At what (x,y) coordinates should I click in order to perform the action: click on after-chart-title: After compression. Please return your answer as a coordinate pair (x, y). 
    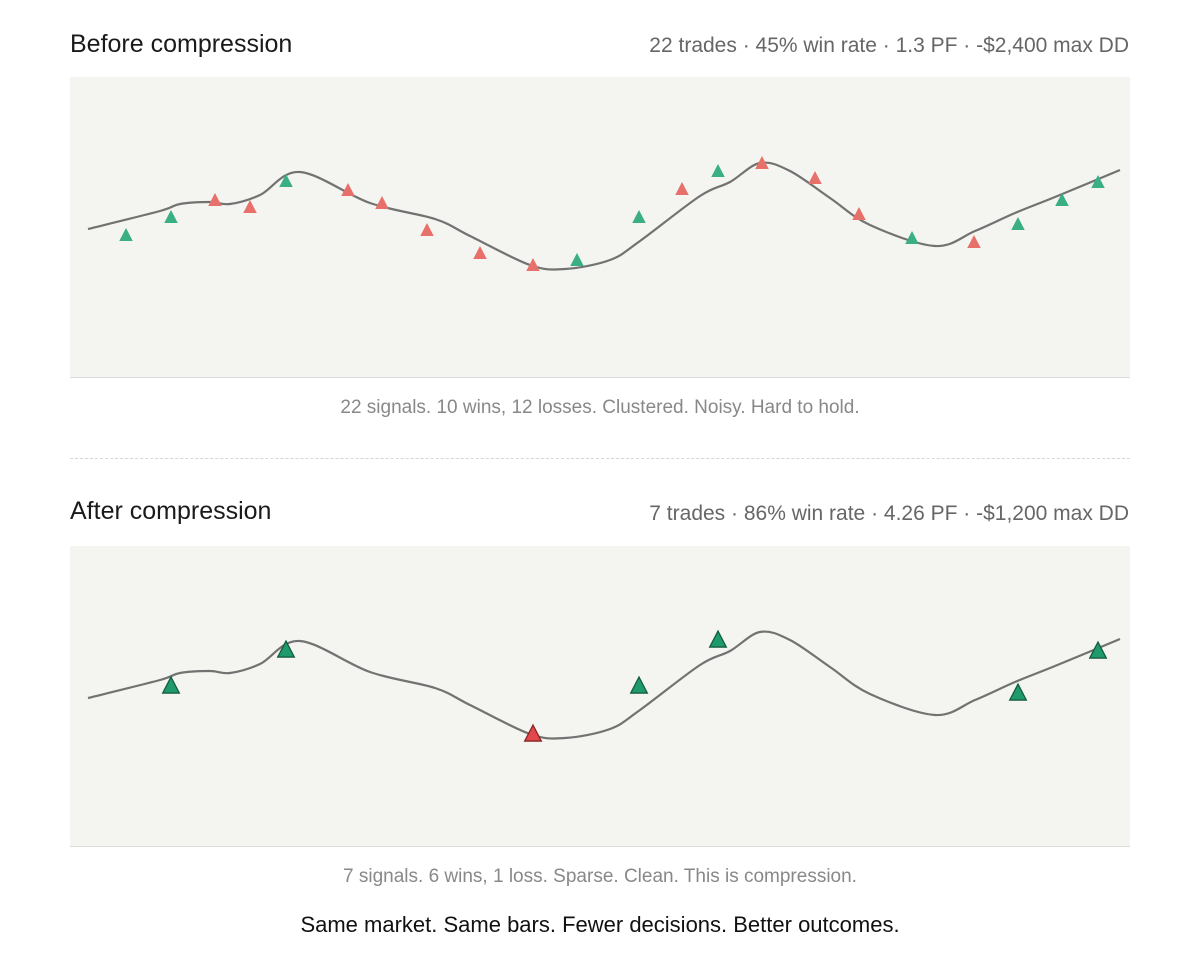
    Looking at the image, I should click on (171, 511).